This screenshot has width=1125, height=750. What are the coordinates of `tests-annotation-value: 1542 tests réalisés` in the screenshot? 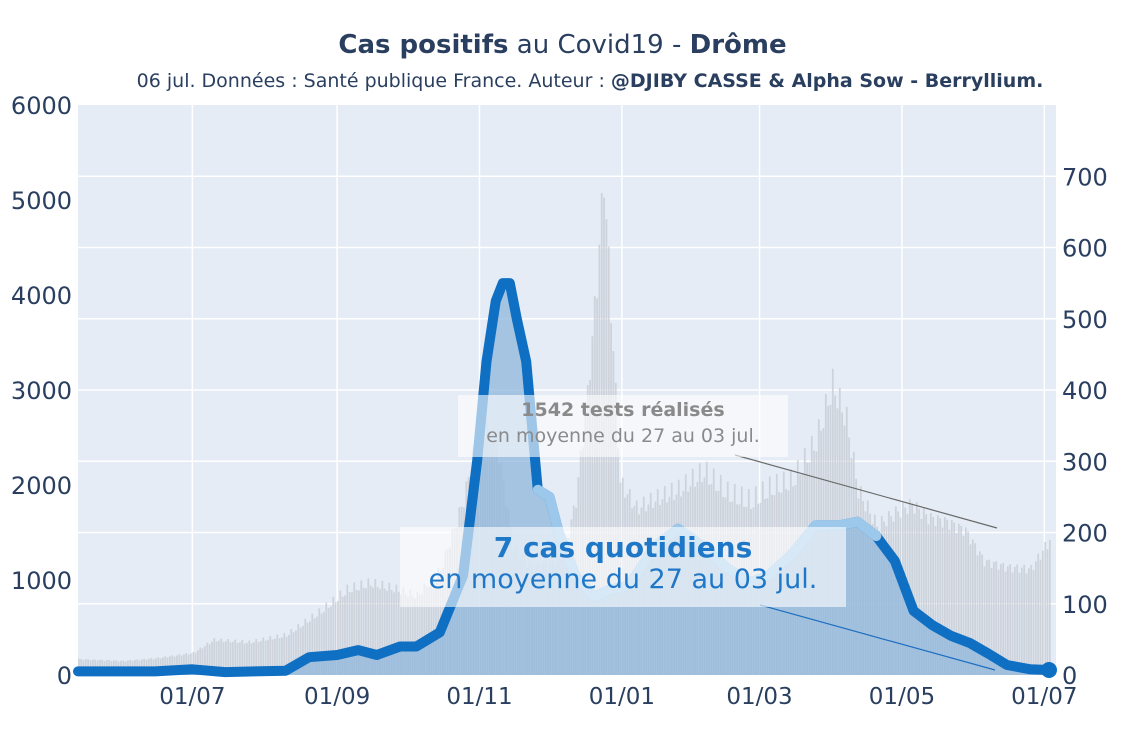 It's located at (623, 410).